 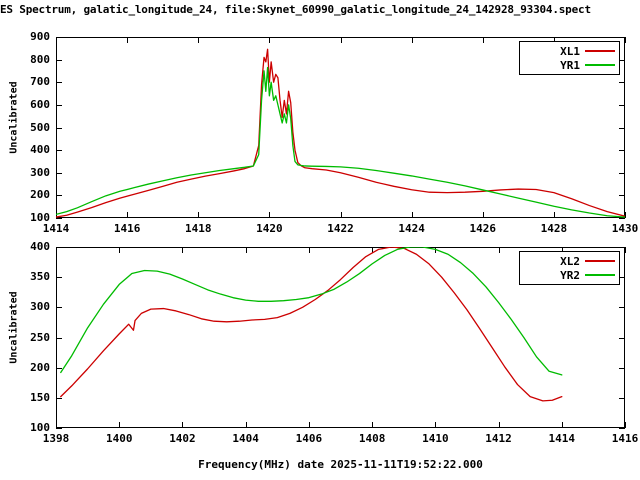 I want to click on y-tick-label: 900, so click(x=40, y=36).